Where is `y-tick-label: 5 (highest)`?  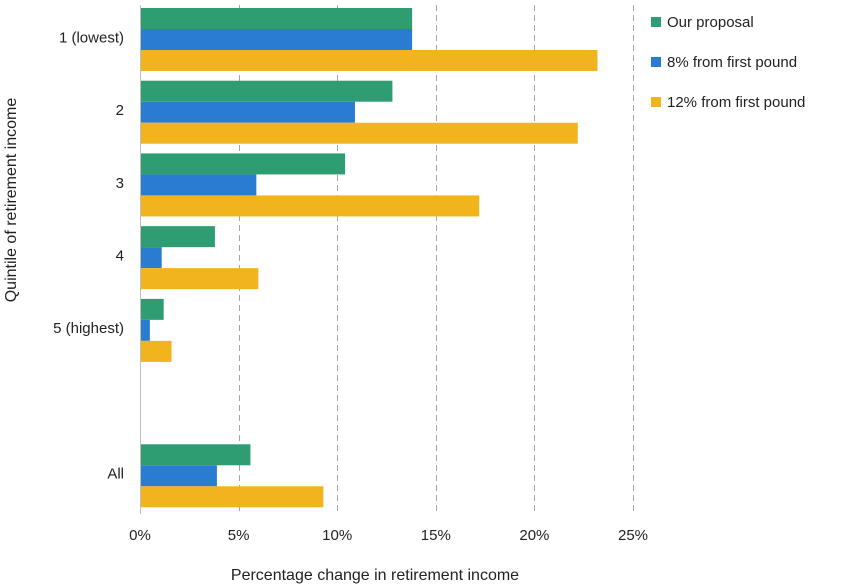 y-tick-label: 5 (highest) is located at coordinates (88, 328).